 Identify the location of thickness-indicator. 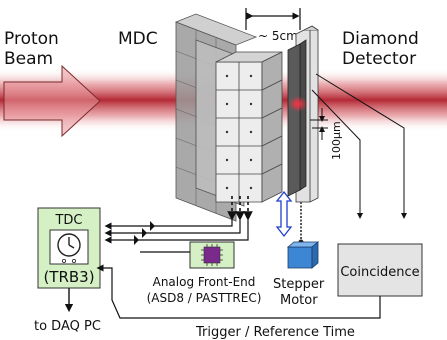
(319, 124).